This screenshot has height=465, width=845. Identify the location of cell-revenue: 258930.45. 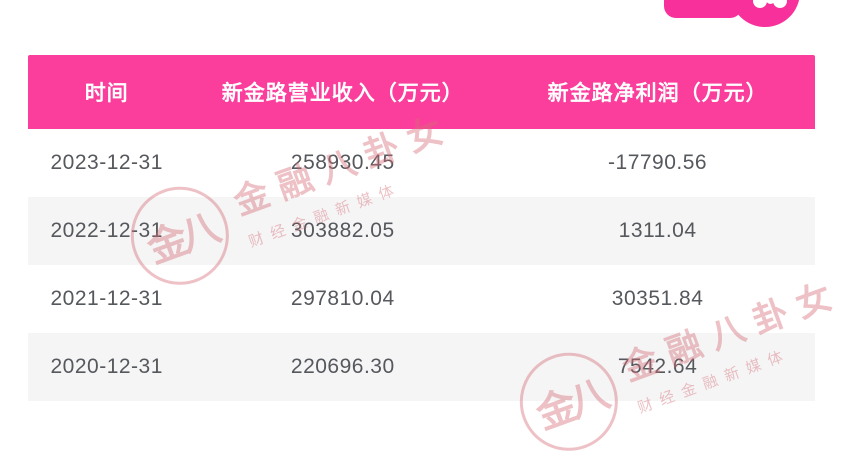
(342, 162).